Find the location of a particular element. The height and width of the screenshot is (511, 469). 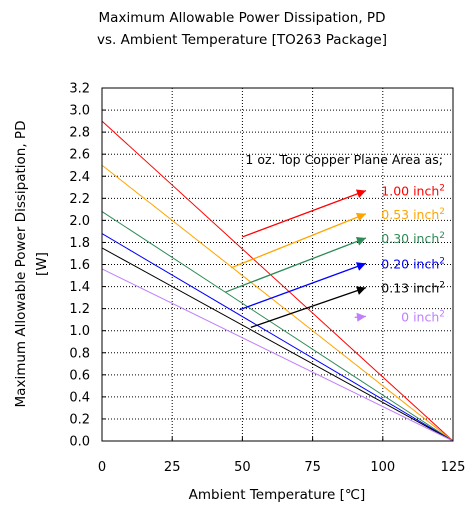

y-tick-label: 1.2 is located at coordinates (79, 309).